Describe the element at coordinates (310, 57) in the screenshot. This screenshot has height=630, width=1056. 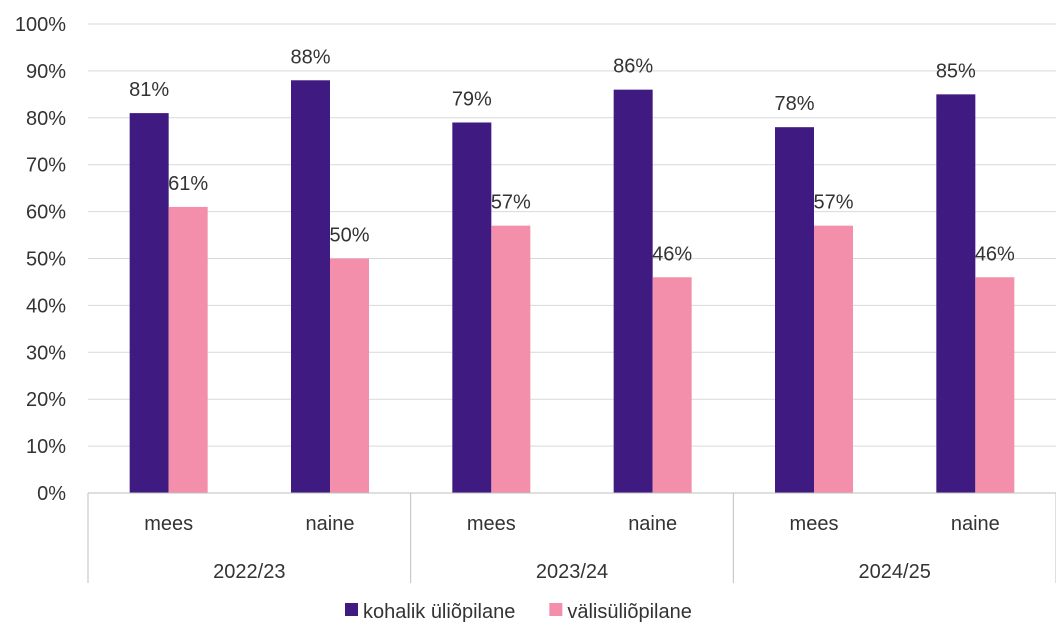
I see `data-label: 88%` at that location.